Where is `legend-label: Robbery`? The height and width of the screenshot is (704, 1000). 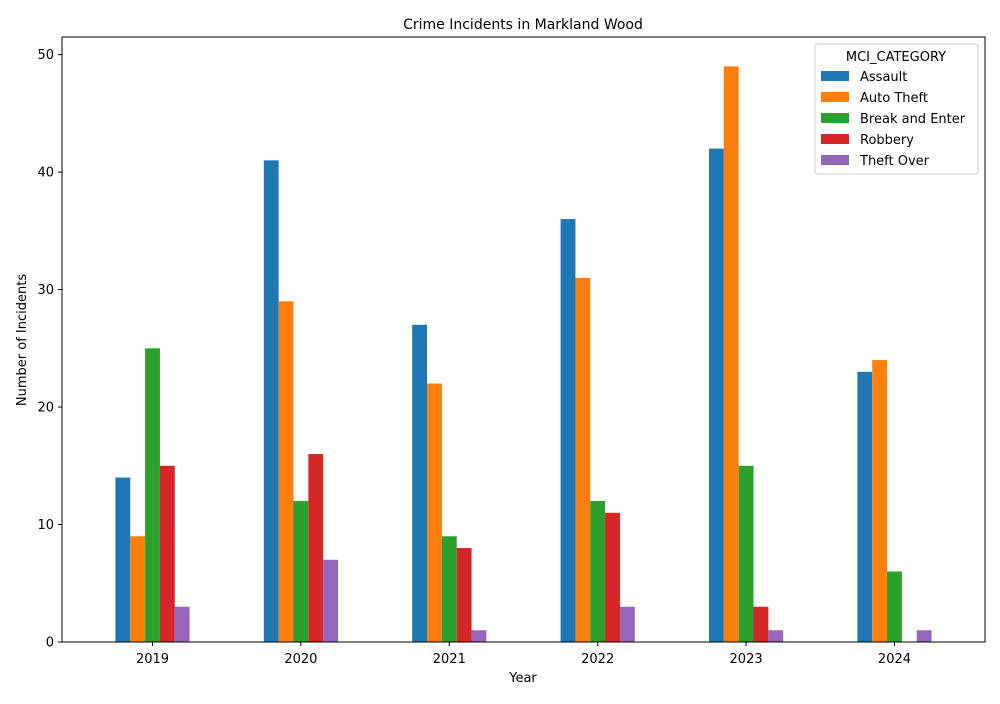
legend-label: Robbery is located at coordinates (887, 140).